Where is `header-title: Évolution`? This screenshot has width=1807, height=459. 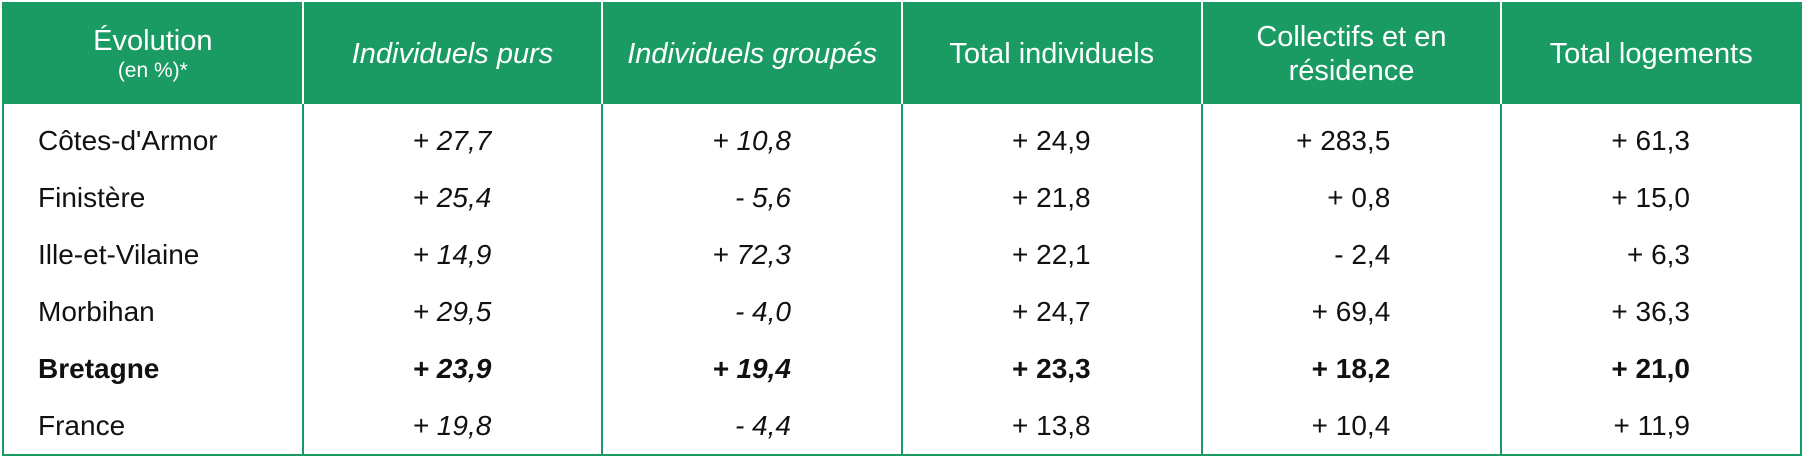 header-title: Évolution is located at coordinates (153, 41).